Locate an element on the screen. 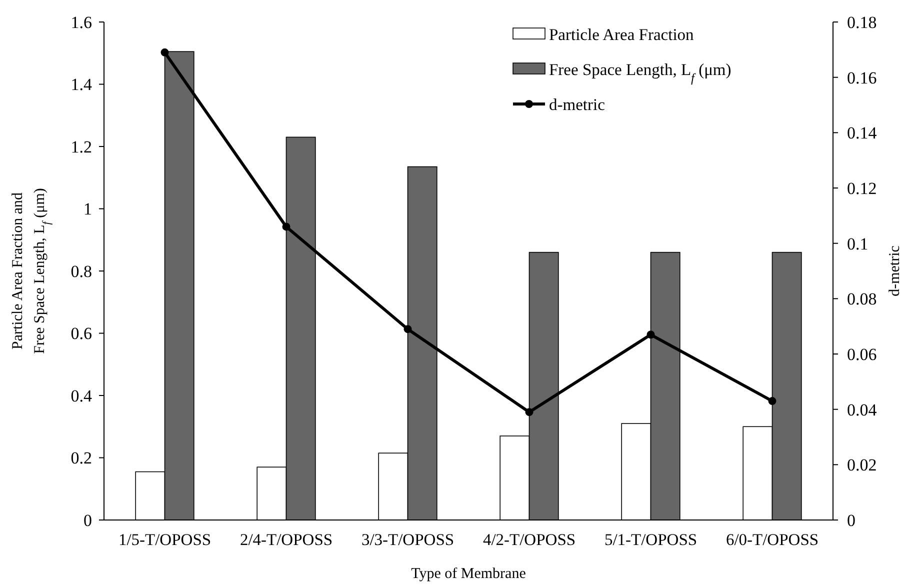  legend-label: d-metric is located at coordinates (577, 104).